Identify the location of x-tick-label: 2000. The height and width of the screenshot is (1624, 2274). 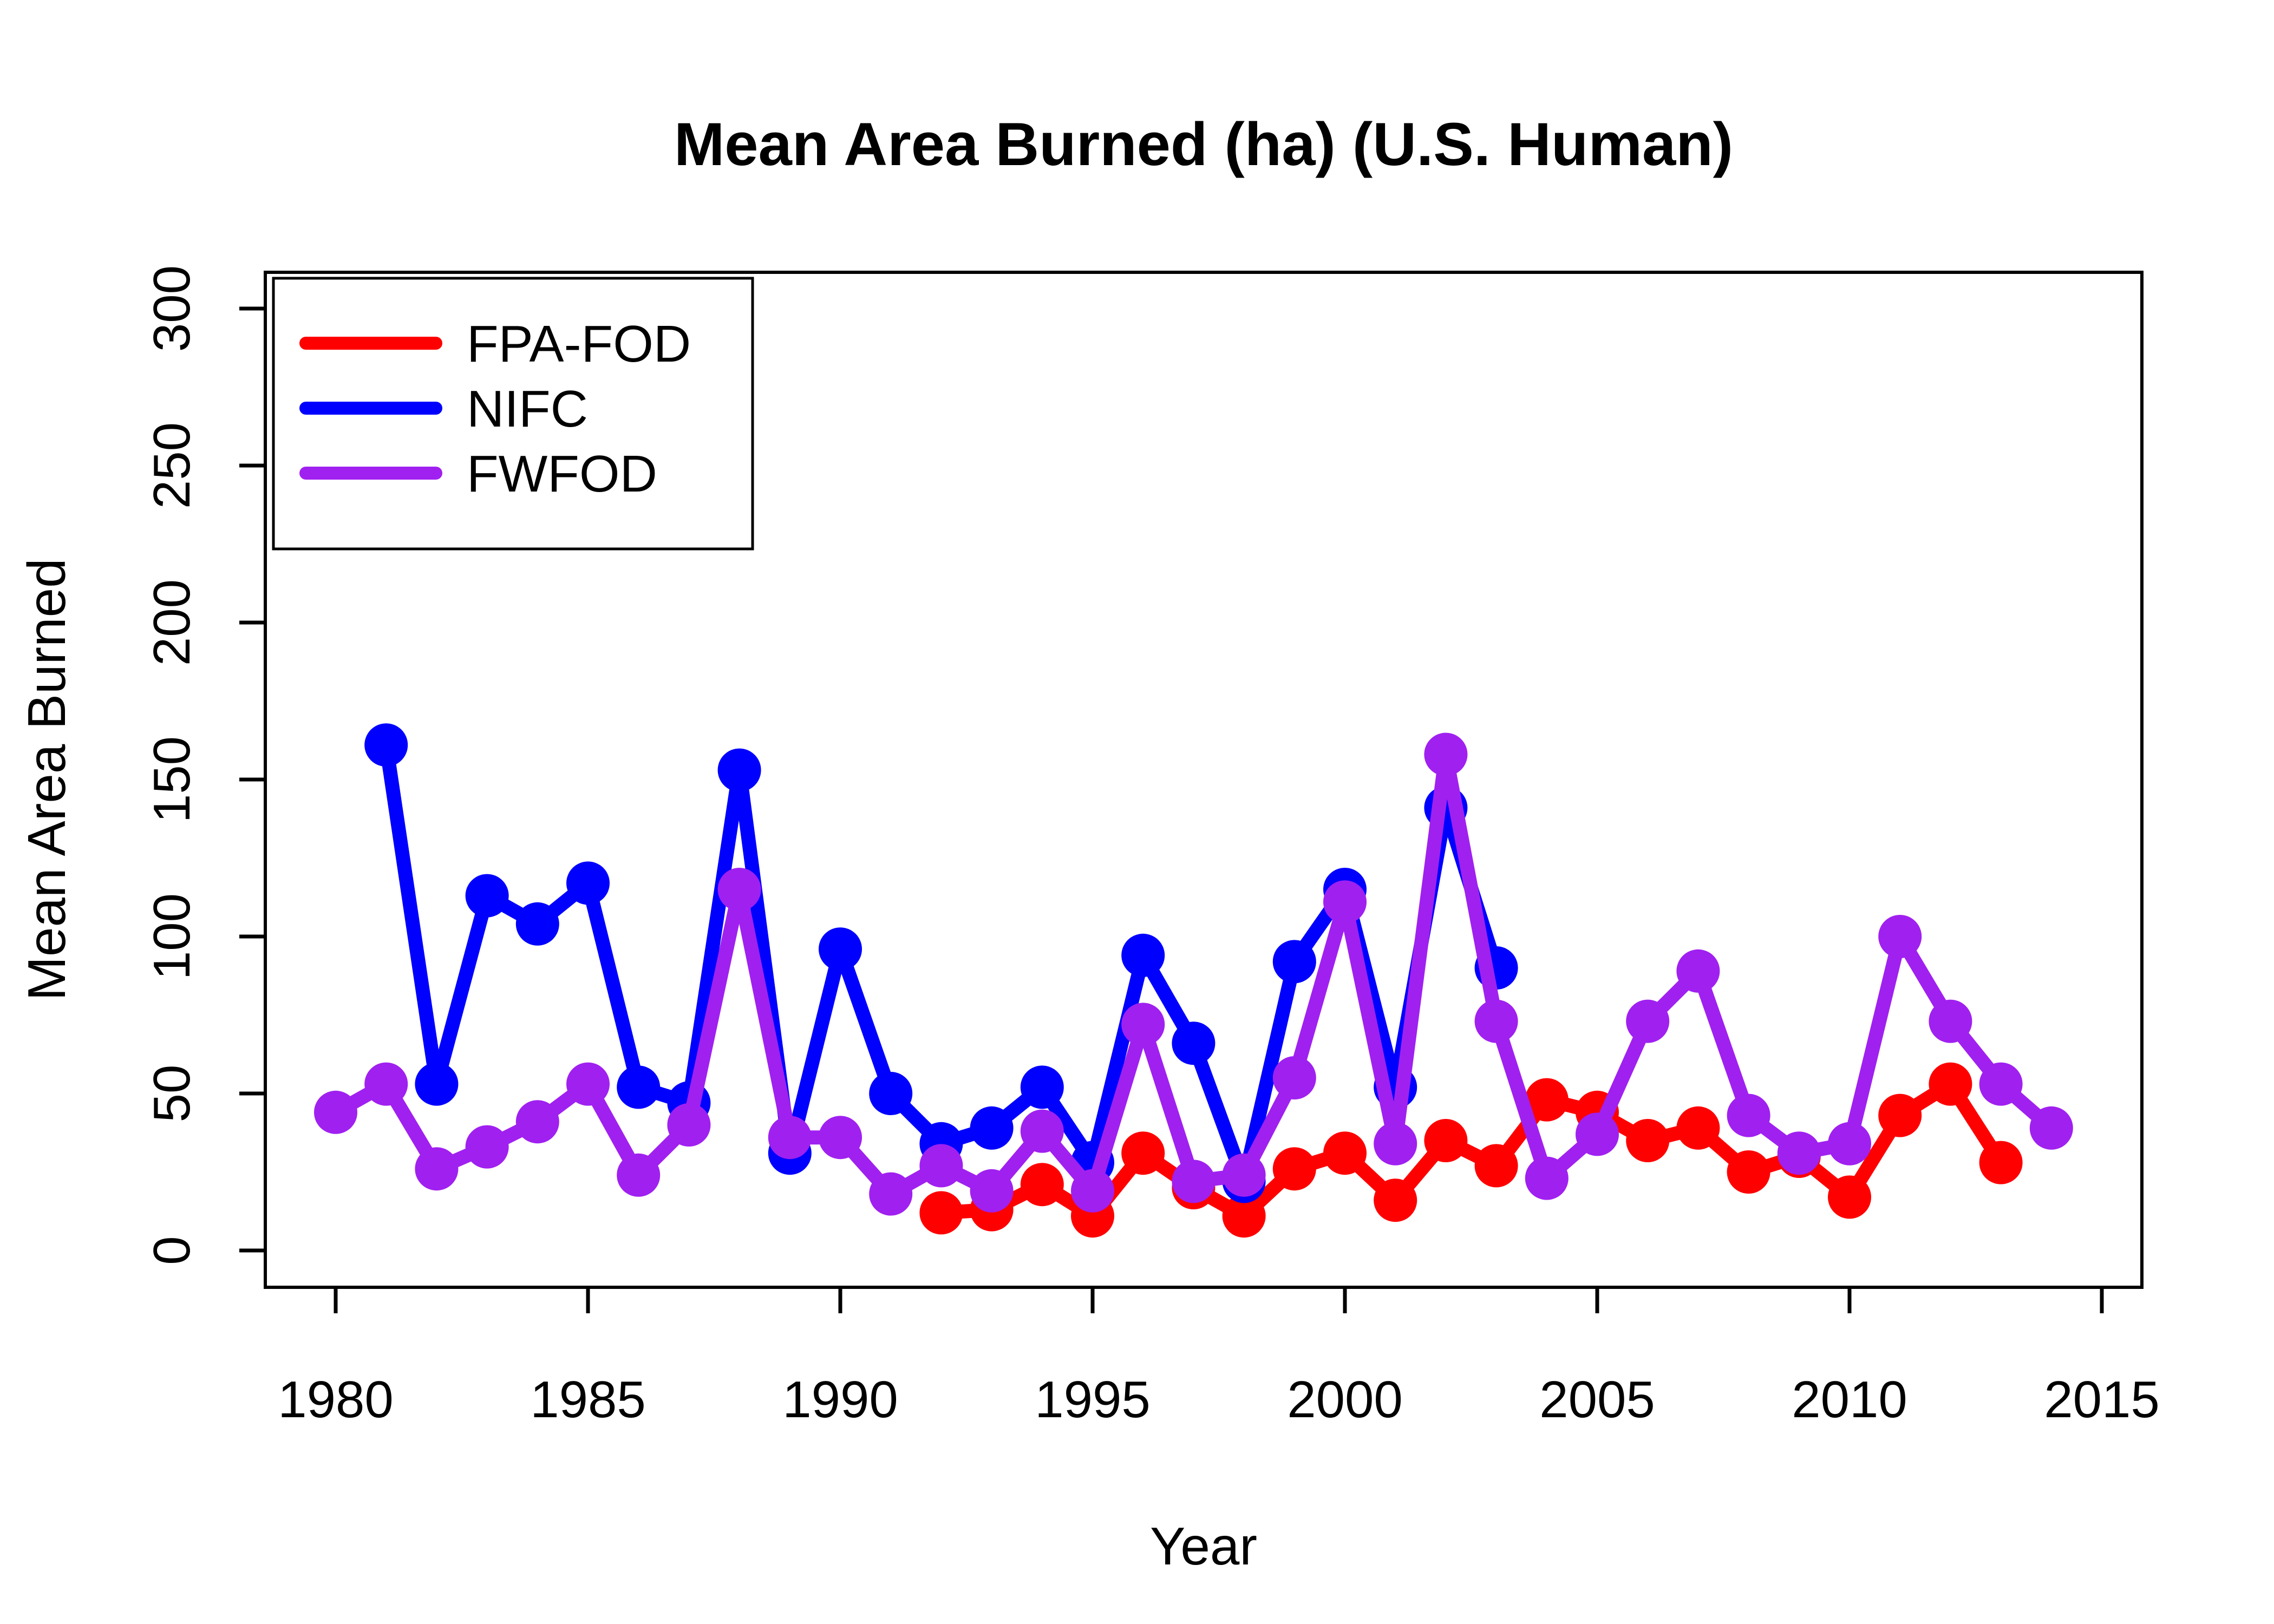
(1345, 1400).